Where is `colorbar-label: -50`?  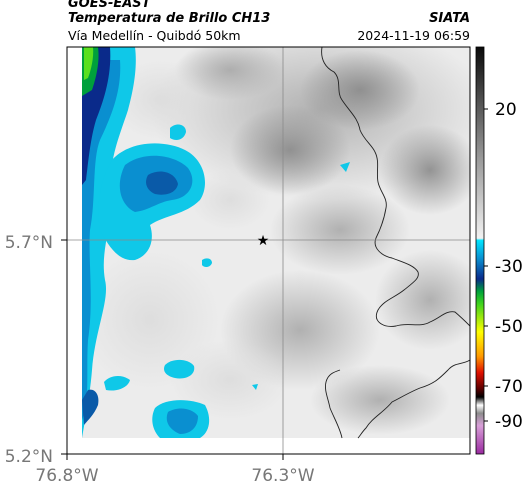
colorbar-label: -50 is located at coordinates (509, 327).